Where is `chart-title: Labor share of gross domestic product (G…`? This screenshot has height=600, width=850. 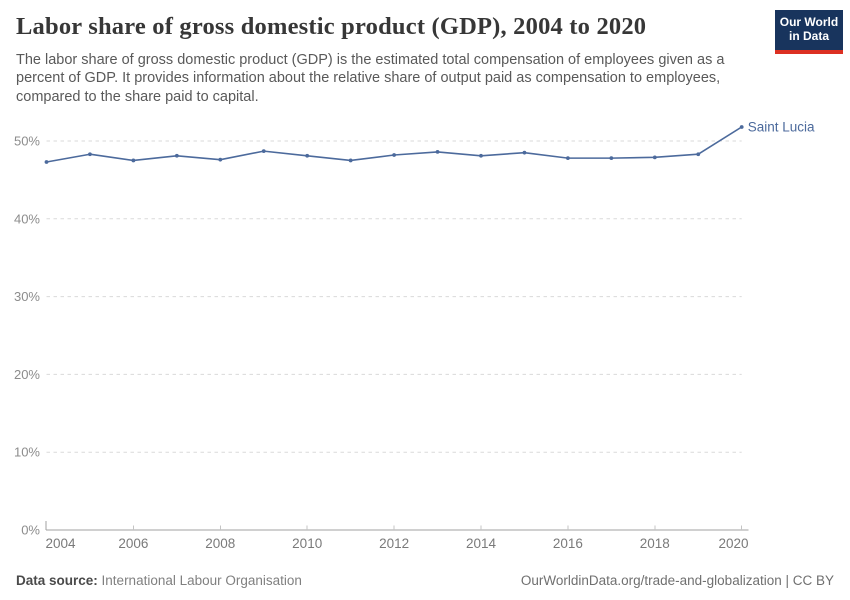 chart-title: Labor share of gross domestic product (G… is located at coordinates (331, 26).